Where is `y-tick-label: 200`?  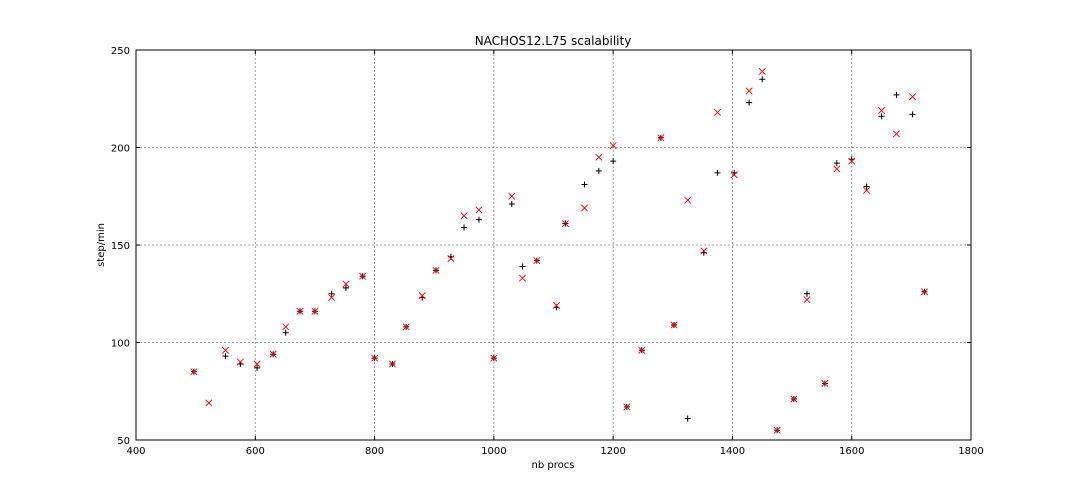 y-tick-label: 200 is located at coordinates (120, 149).